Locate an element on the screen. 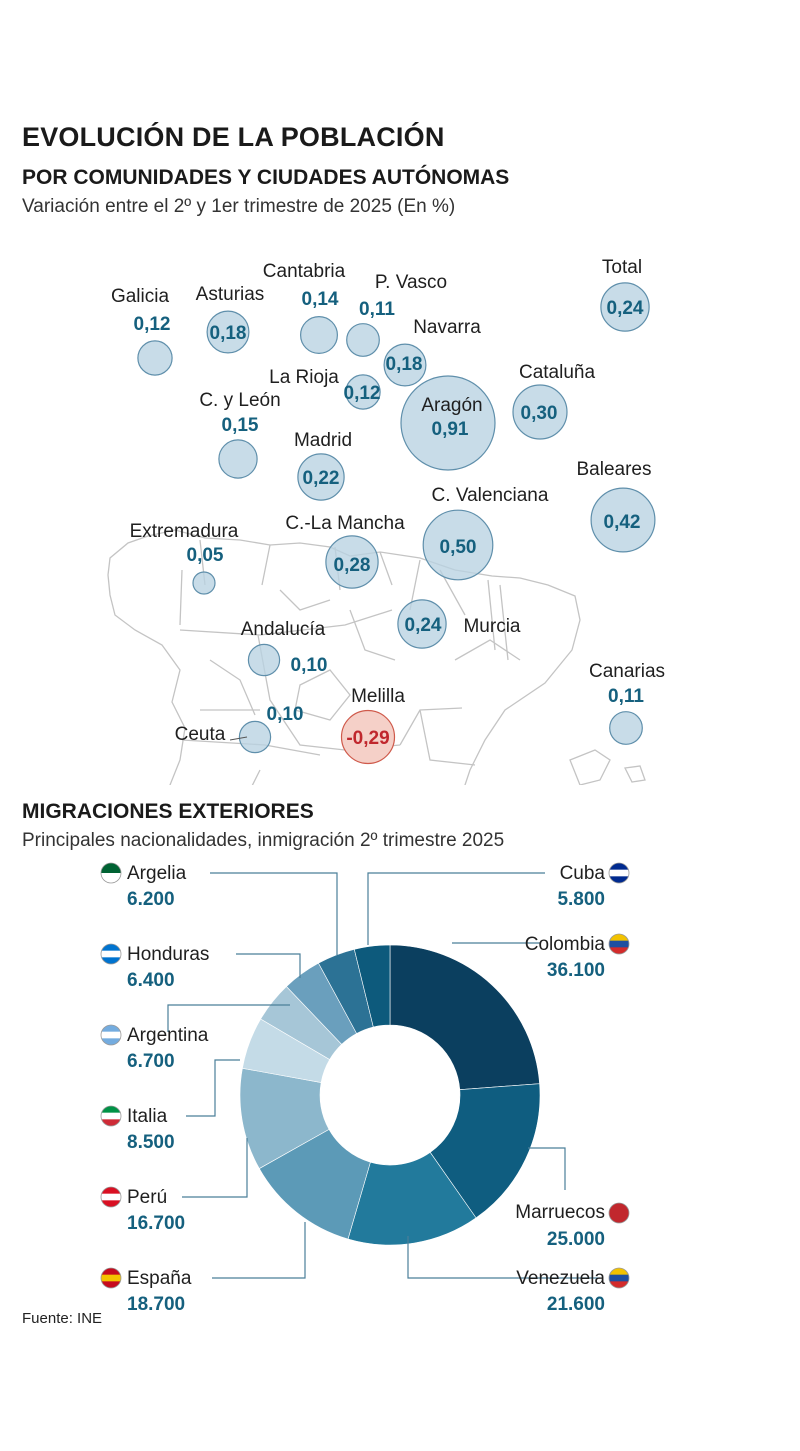  country-name-peru: Perú is located at coordinates (147, 1197).